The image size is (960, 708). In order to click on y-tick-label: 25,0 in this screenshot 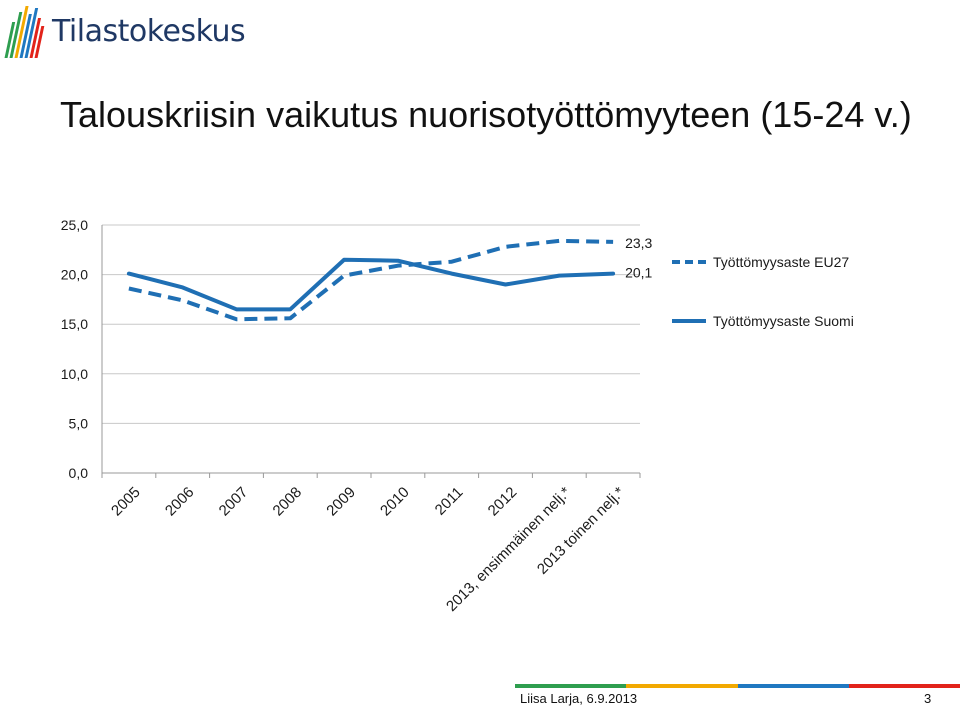, I will do `click(74, 225)`.